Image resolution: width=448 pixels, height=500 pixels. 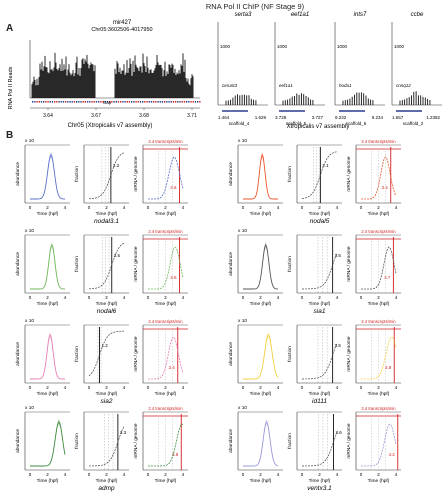 I want to click on mini-track-coord-right: 1.2382, so click(x=433, y=117).